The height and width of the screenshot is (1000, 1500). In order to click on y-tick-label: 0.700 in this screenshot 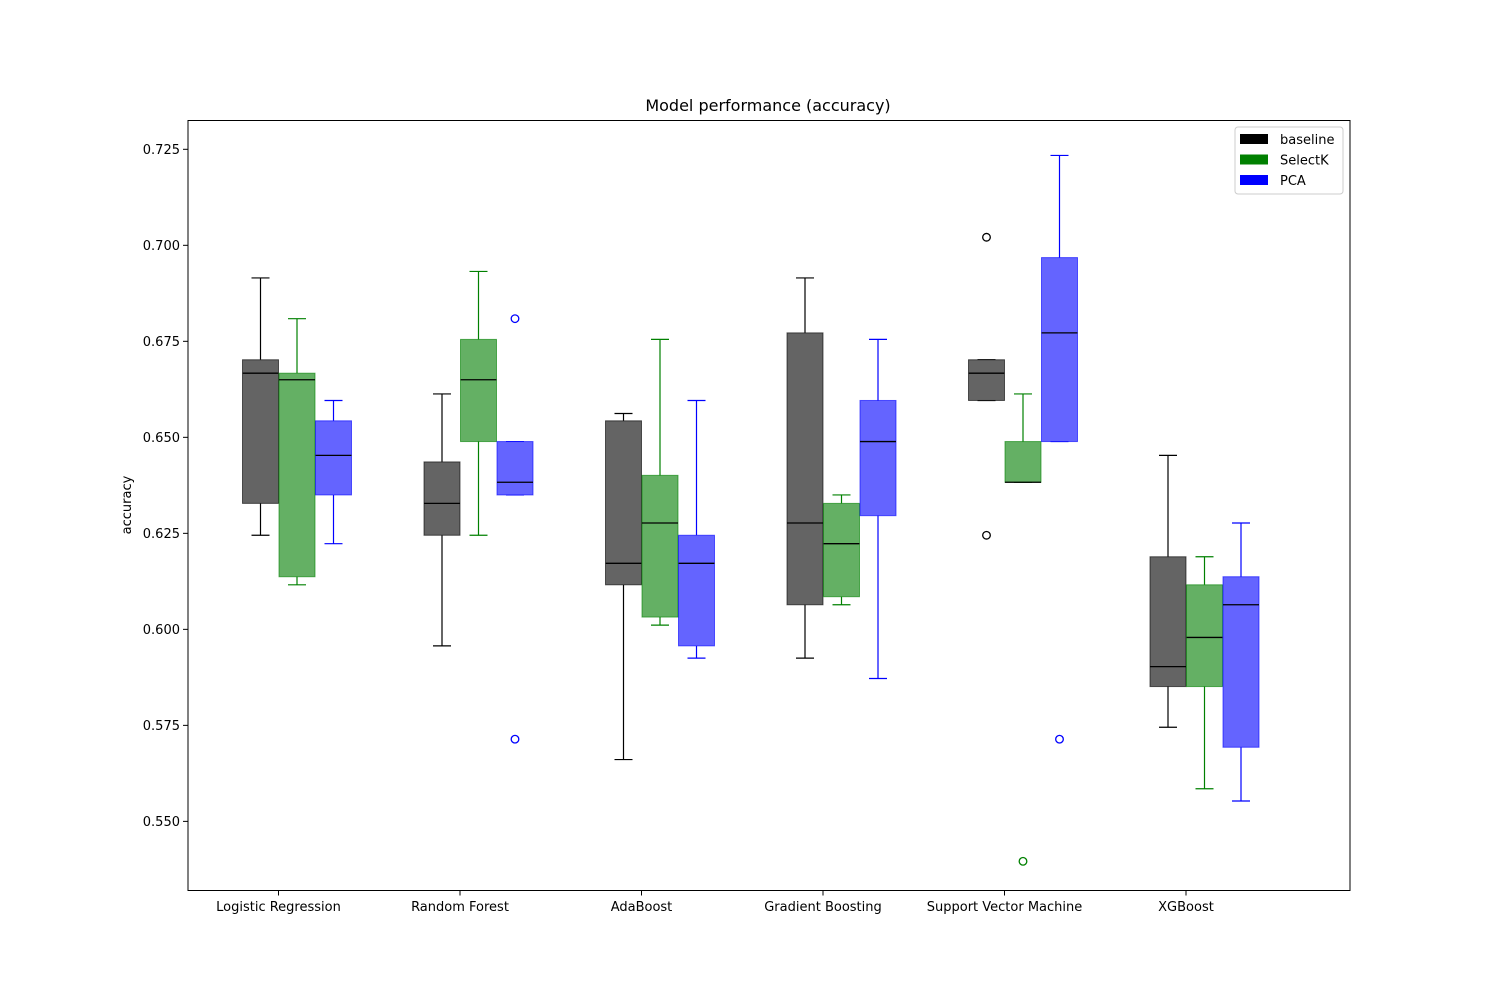, I will do `click(161, 246)`.